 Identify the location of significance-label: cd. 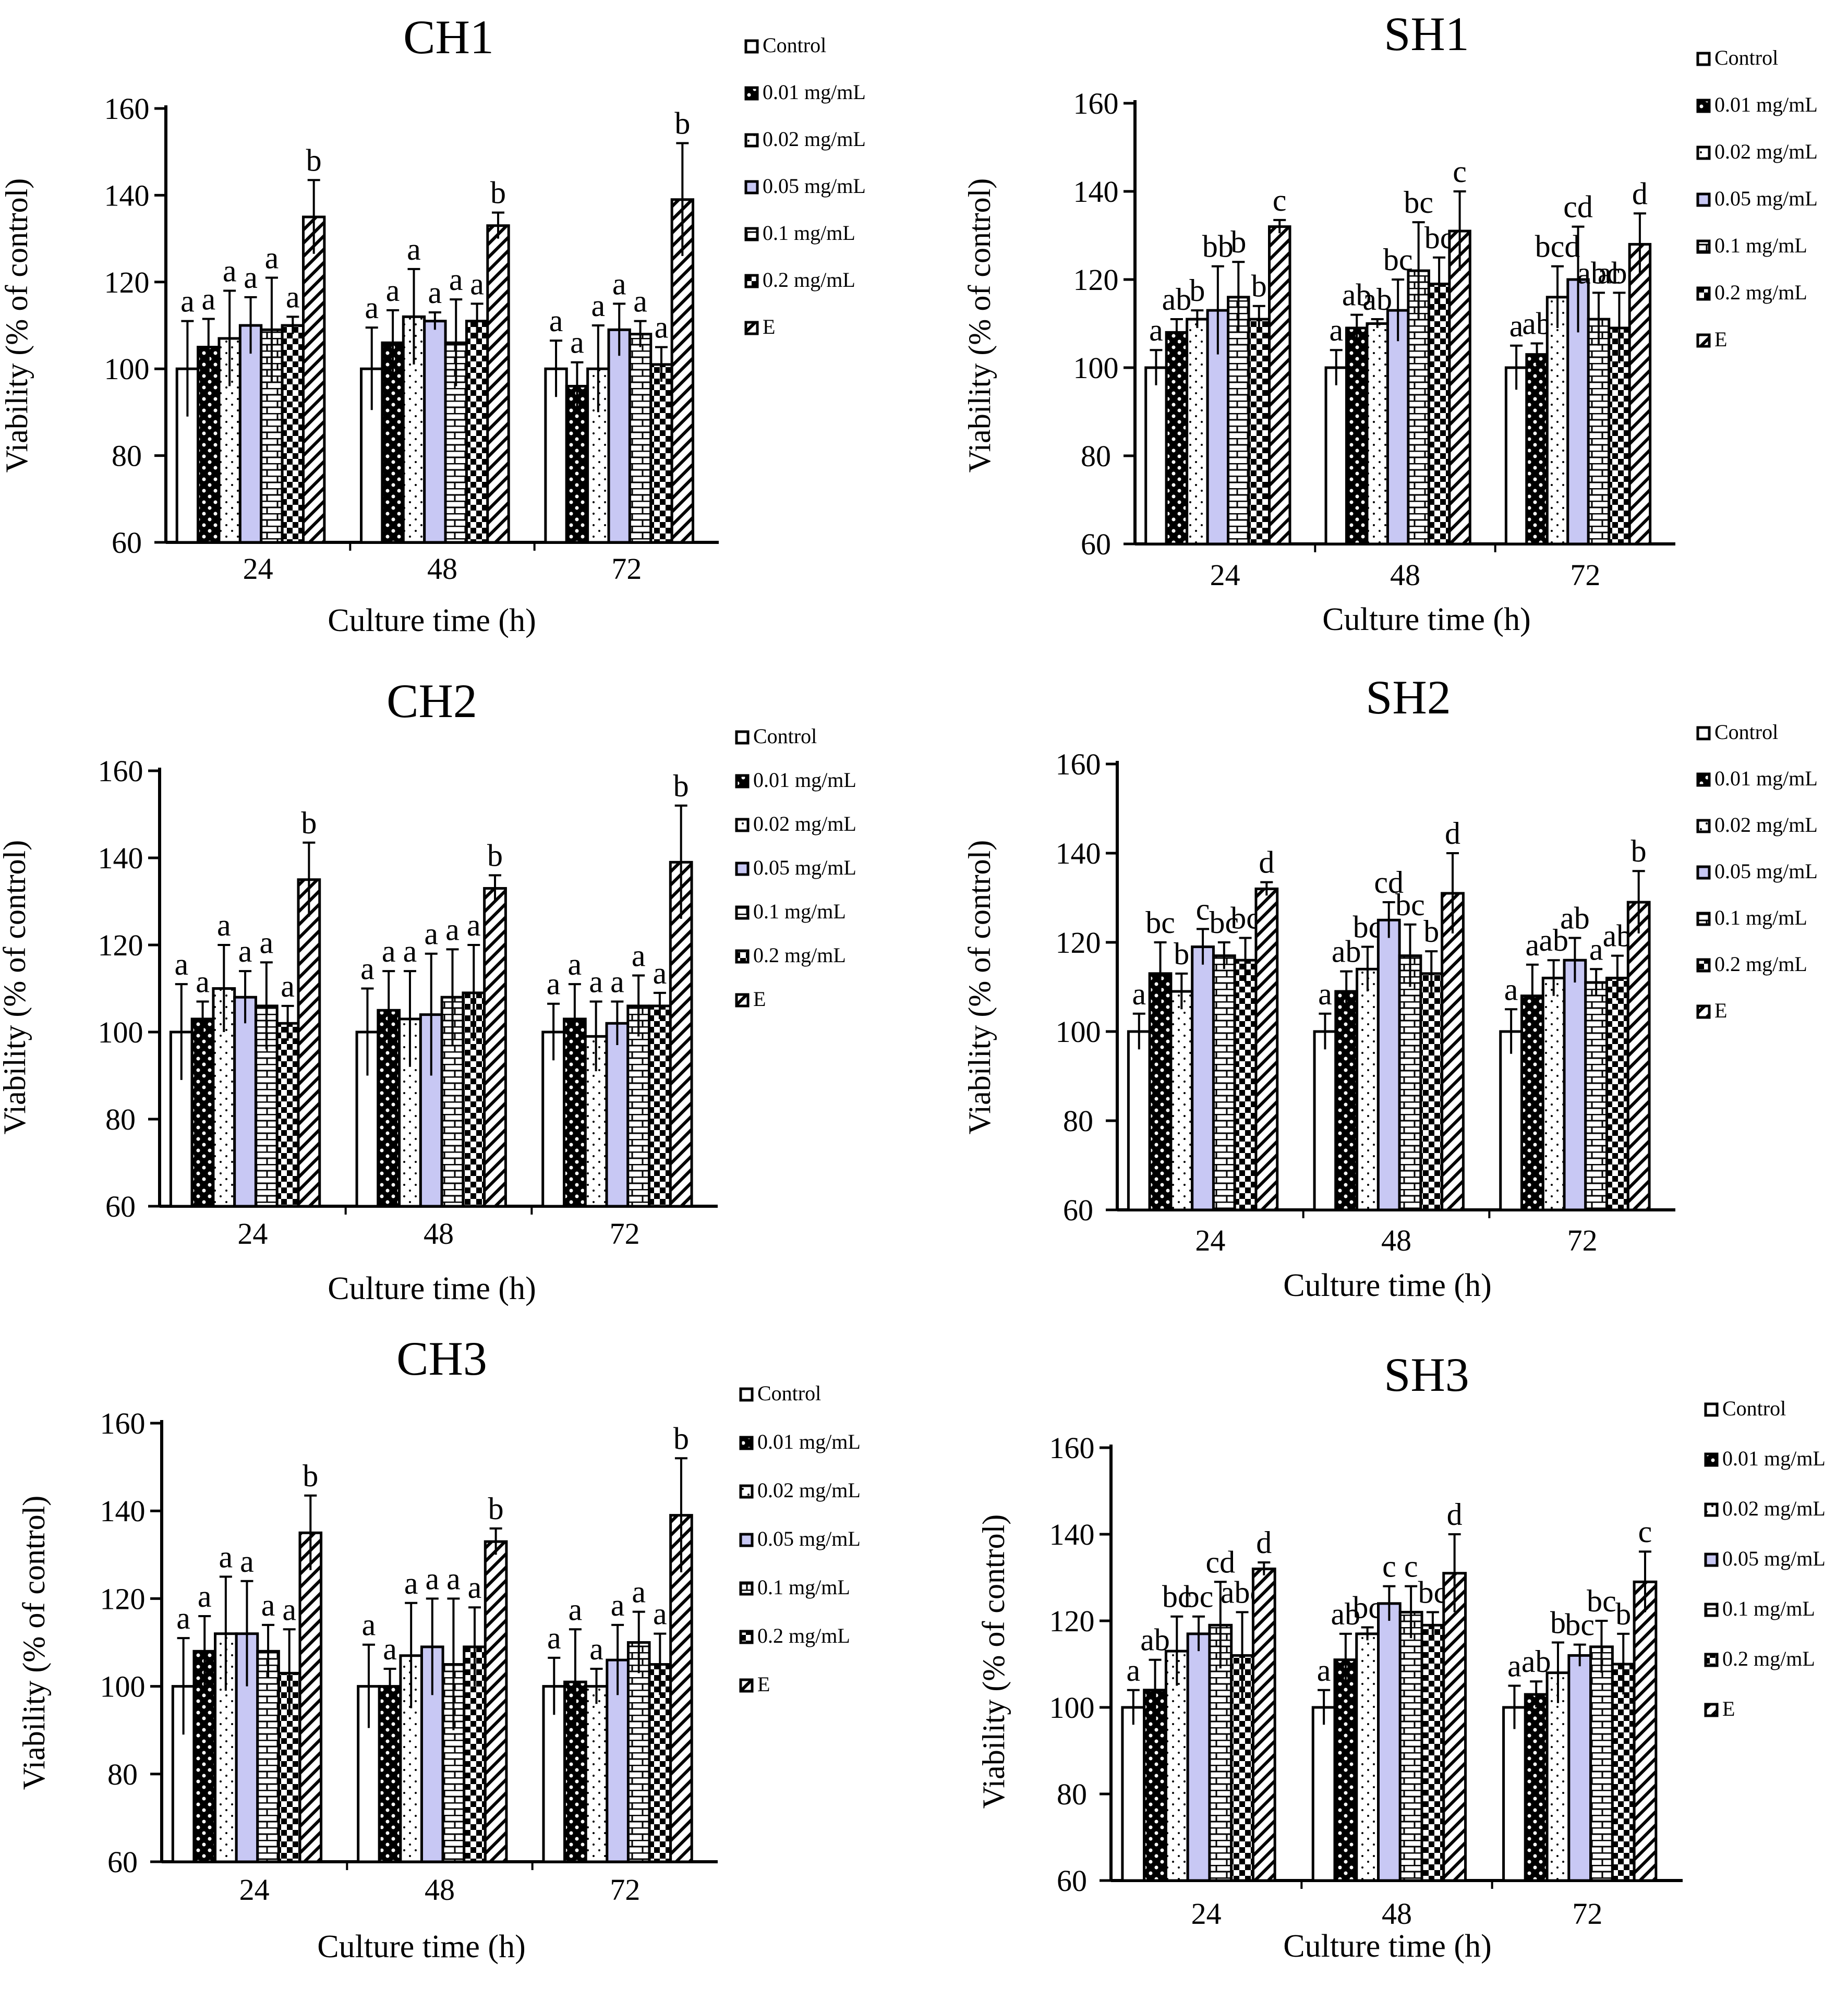
(1389, 882).